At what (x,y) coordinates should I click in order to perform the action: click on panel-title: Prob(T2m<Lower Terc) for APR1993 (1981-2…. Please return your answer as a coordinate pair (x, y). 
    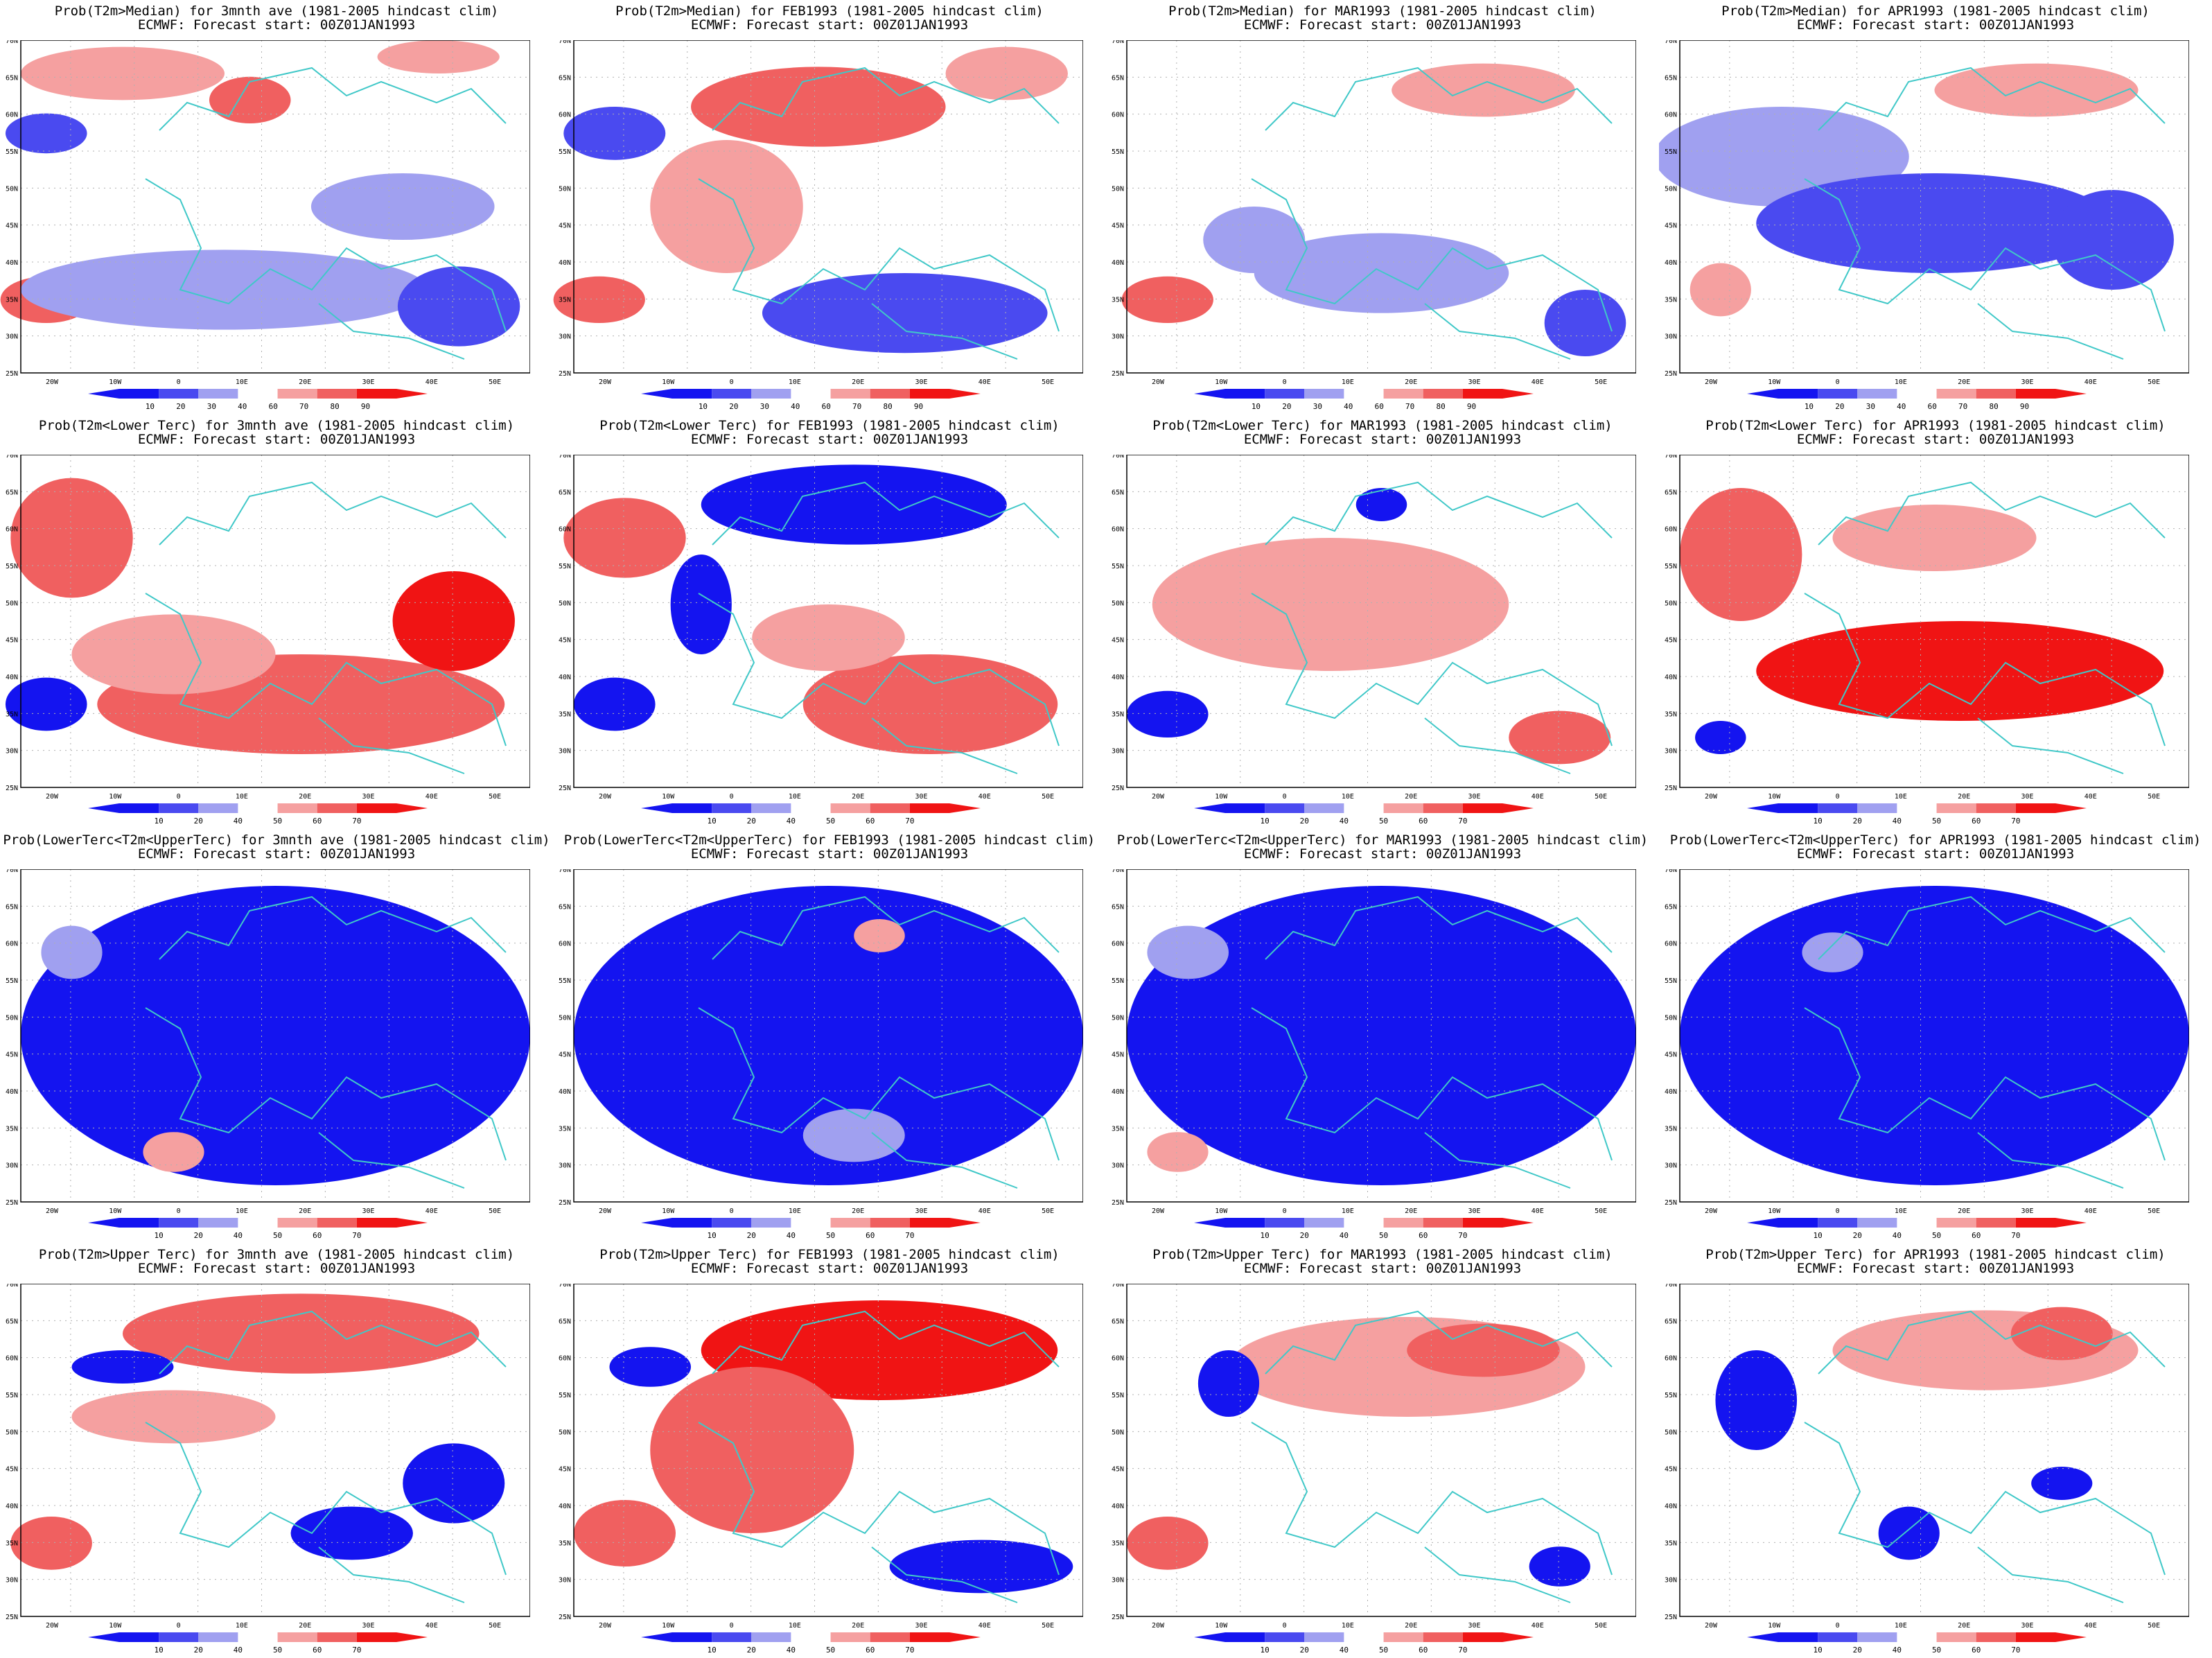
    Looking at the image, I should click on (1936, 426).